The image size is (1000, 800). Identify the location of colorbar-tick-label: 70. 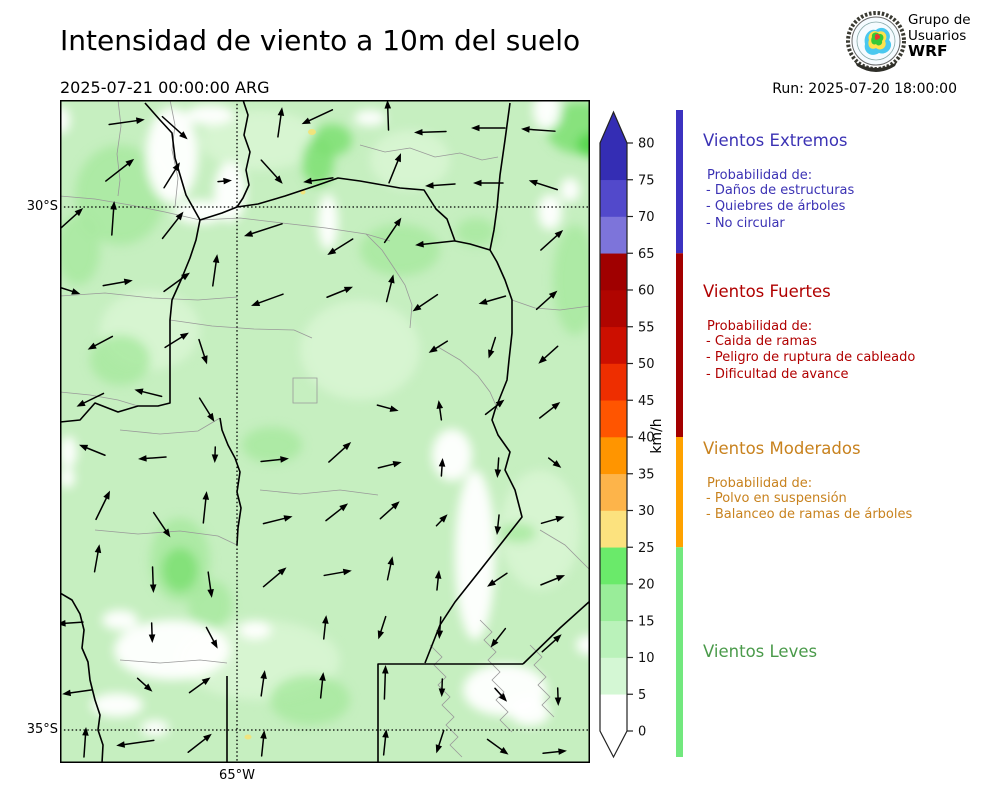
(646, 217).